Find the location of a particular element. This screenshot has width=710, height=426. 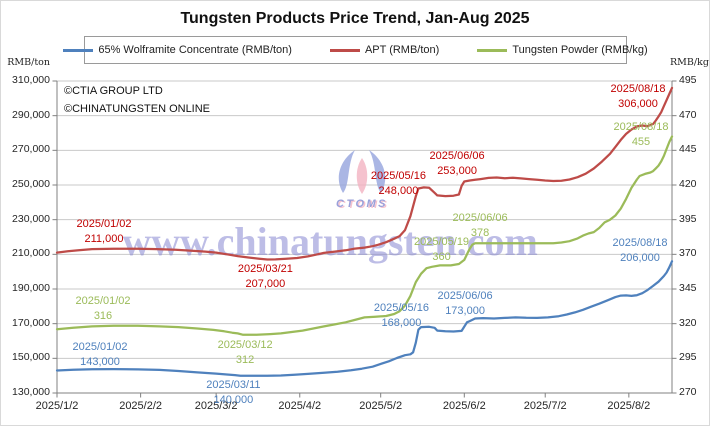

copyright-line-2: ©CHINATUNGSTEN ONLINE is located at coordinates (137, 109).